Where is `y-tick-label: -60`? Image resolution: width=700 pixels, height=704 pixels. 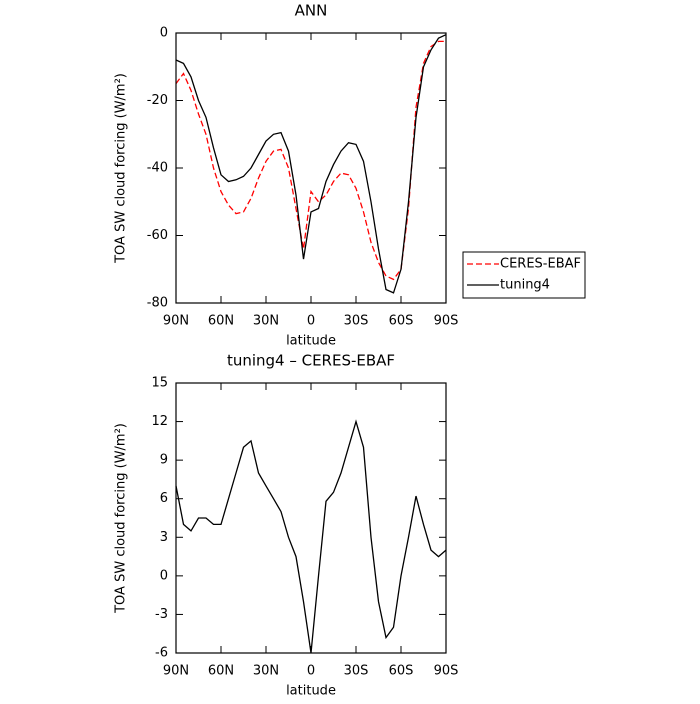 y-tick-label: -60 is located at coordinates (157, 235).